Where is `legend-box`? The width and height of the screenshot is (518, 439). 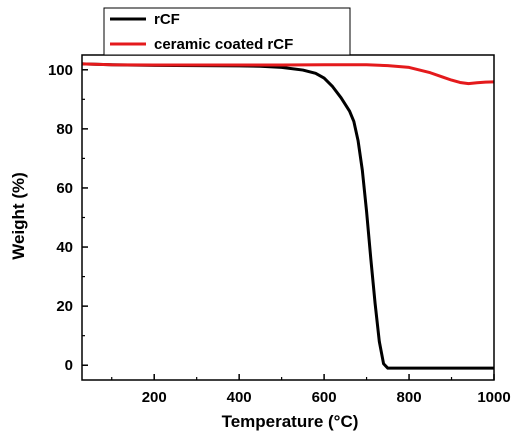
legend-box is located at coordinates (227, 31).